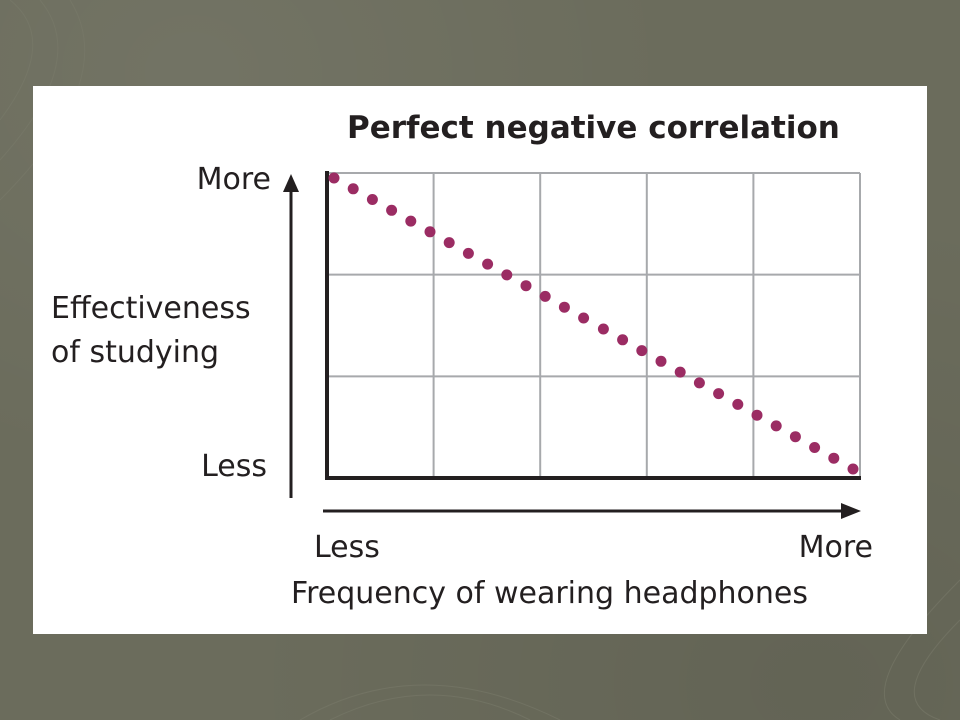 This screenshot has width=960, height=720. Describe the element at coordinates (347, 547) in the screenshot. I see `x-tick-label-less: Less` at that location.